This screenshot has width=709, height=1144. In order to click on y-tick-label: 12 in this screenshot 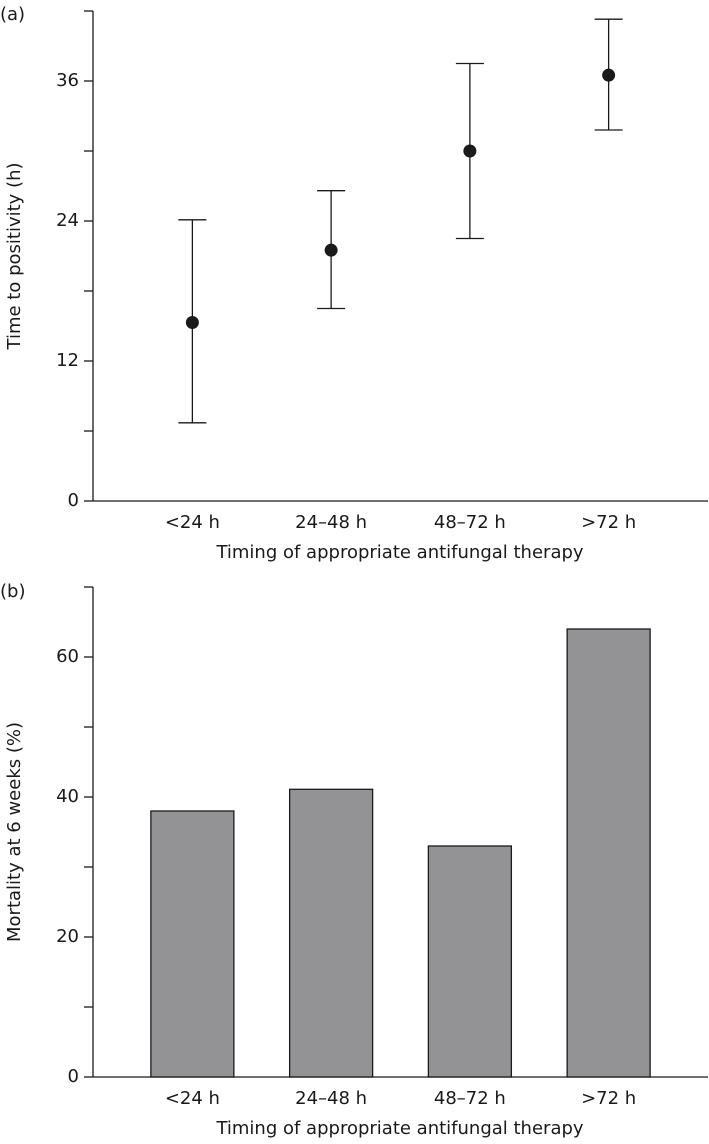, I will do `click(67, 360)`.